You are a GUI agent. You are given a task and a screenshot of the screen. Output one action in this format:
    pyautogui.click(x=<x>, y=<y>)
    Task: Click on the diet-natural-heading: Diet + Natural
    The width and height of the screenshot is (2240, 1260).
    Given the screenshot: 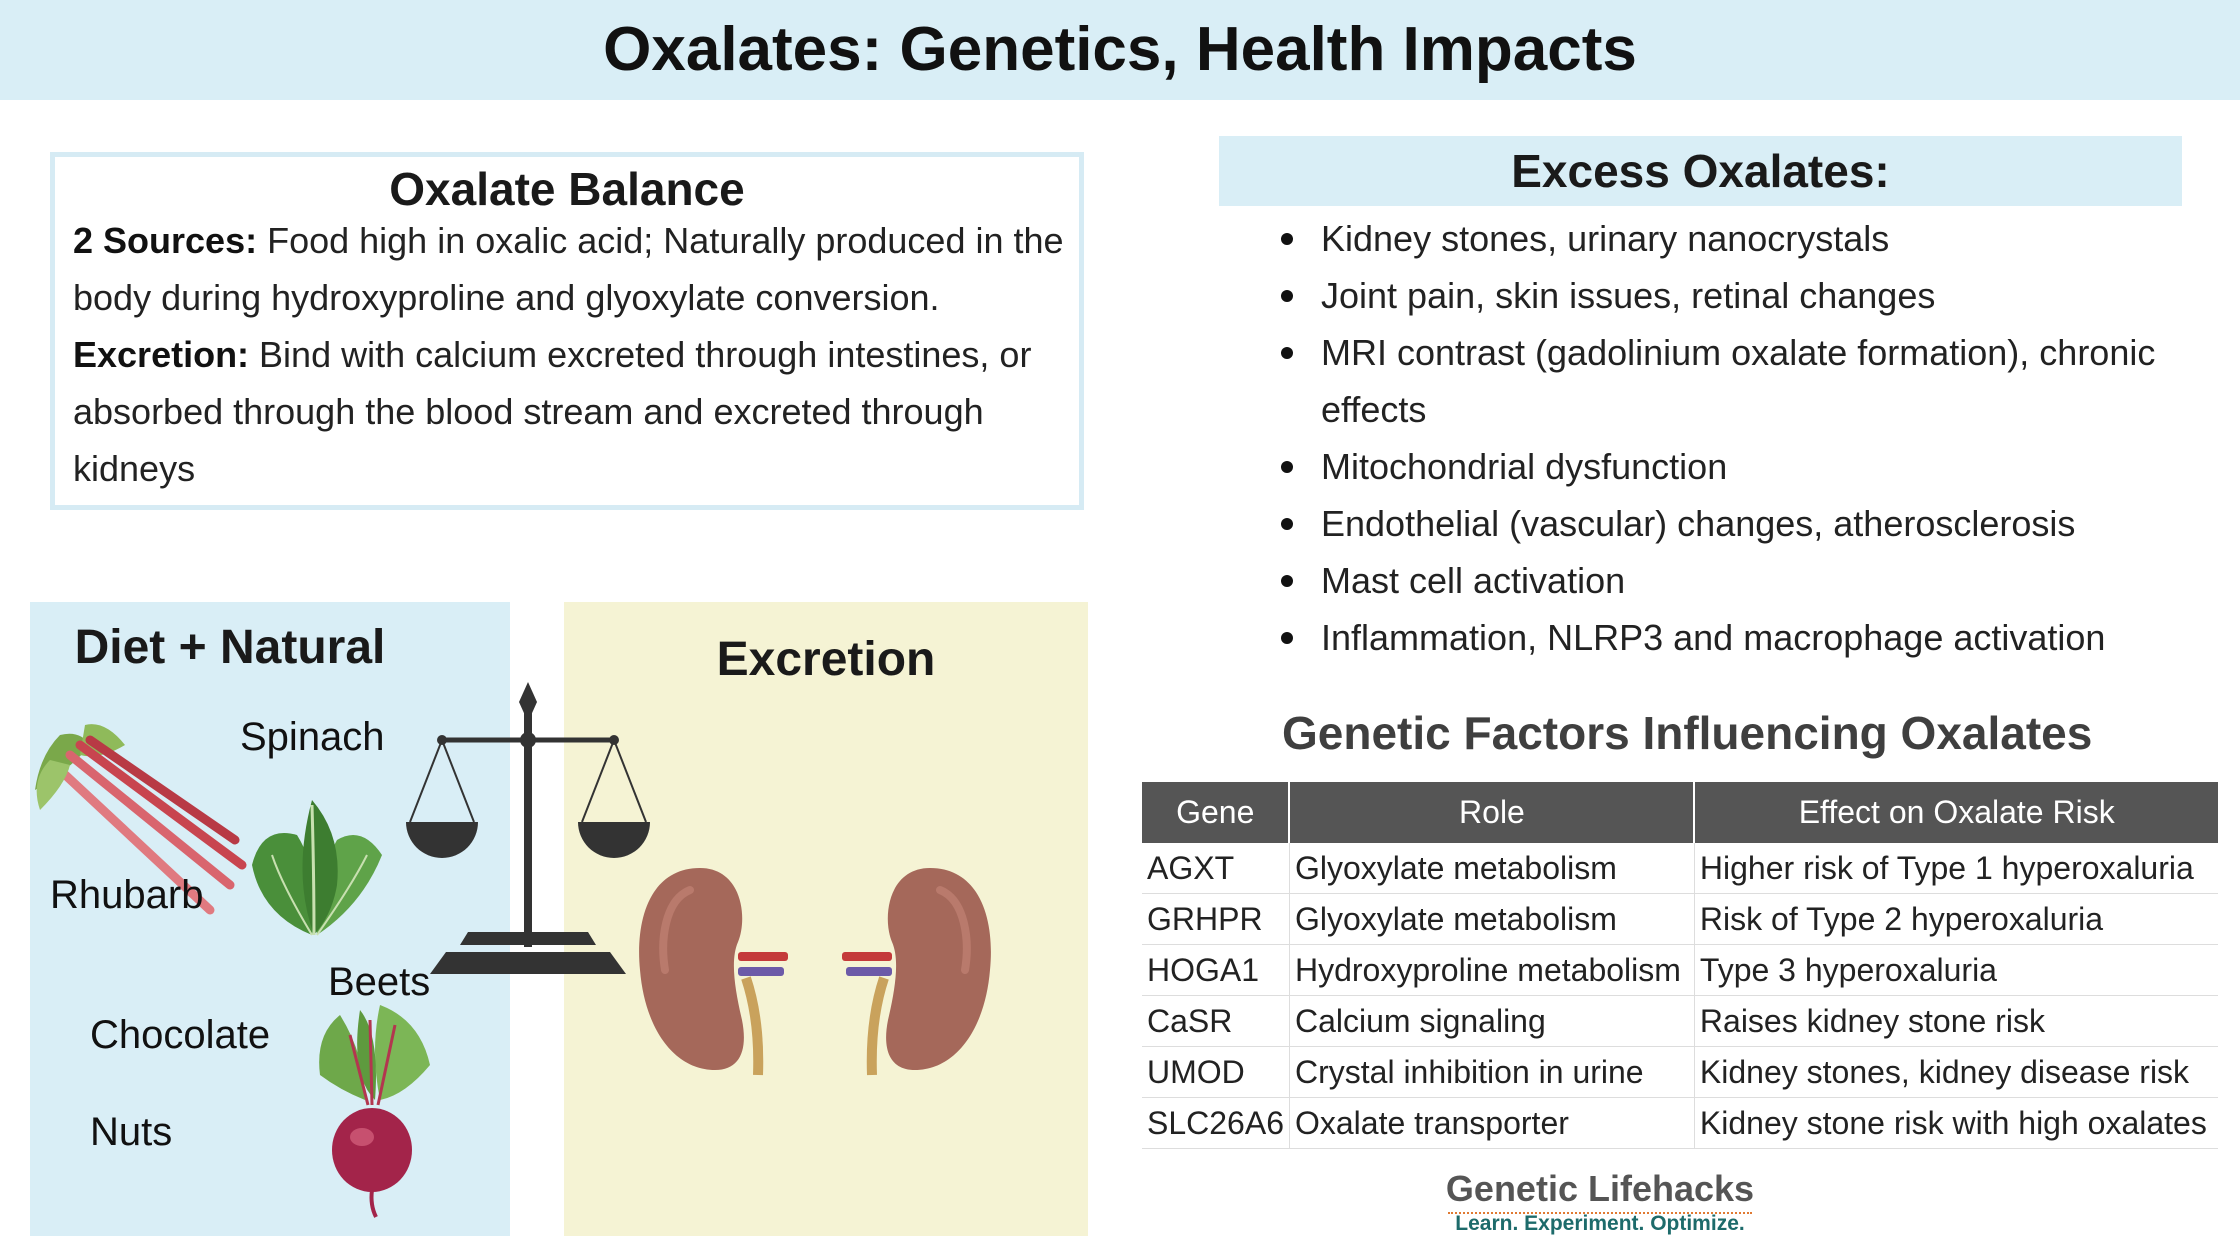 What is the action you would take?
    pyautogui.click(x=230, y=647)
    